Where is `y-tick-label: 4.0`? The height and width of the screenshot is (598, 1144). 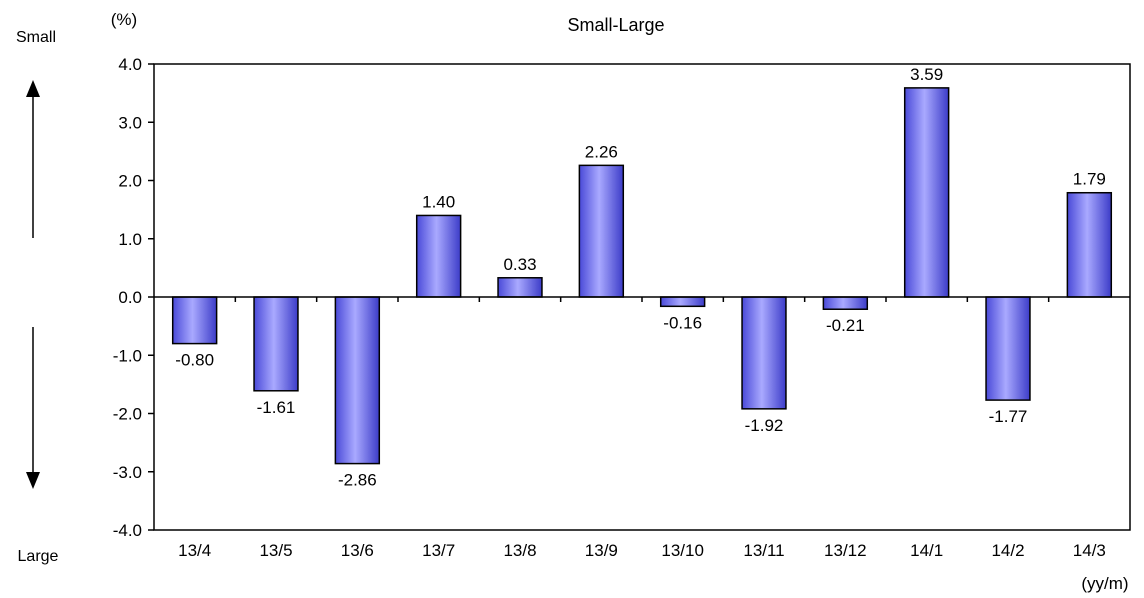
y-tick-label: 4.0 is located at coordinates (130, 64).